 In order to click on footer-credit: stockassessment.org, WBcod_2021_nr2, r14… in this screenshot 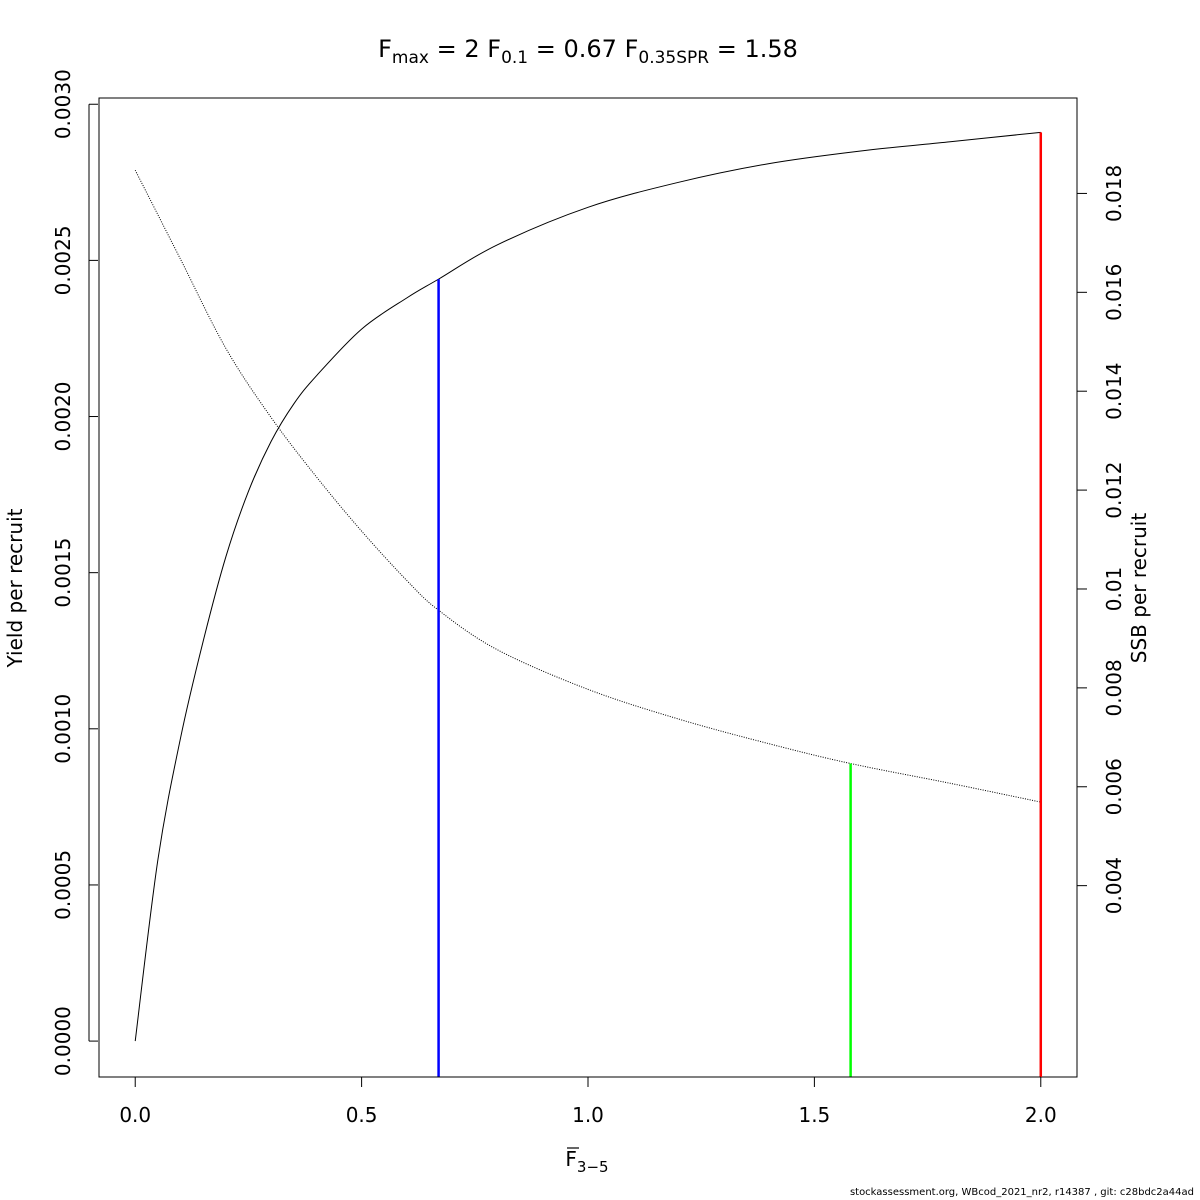, I will do `click(1021, 1192)`.